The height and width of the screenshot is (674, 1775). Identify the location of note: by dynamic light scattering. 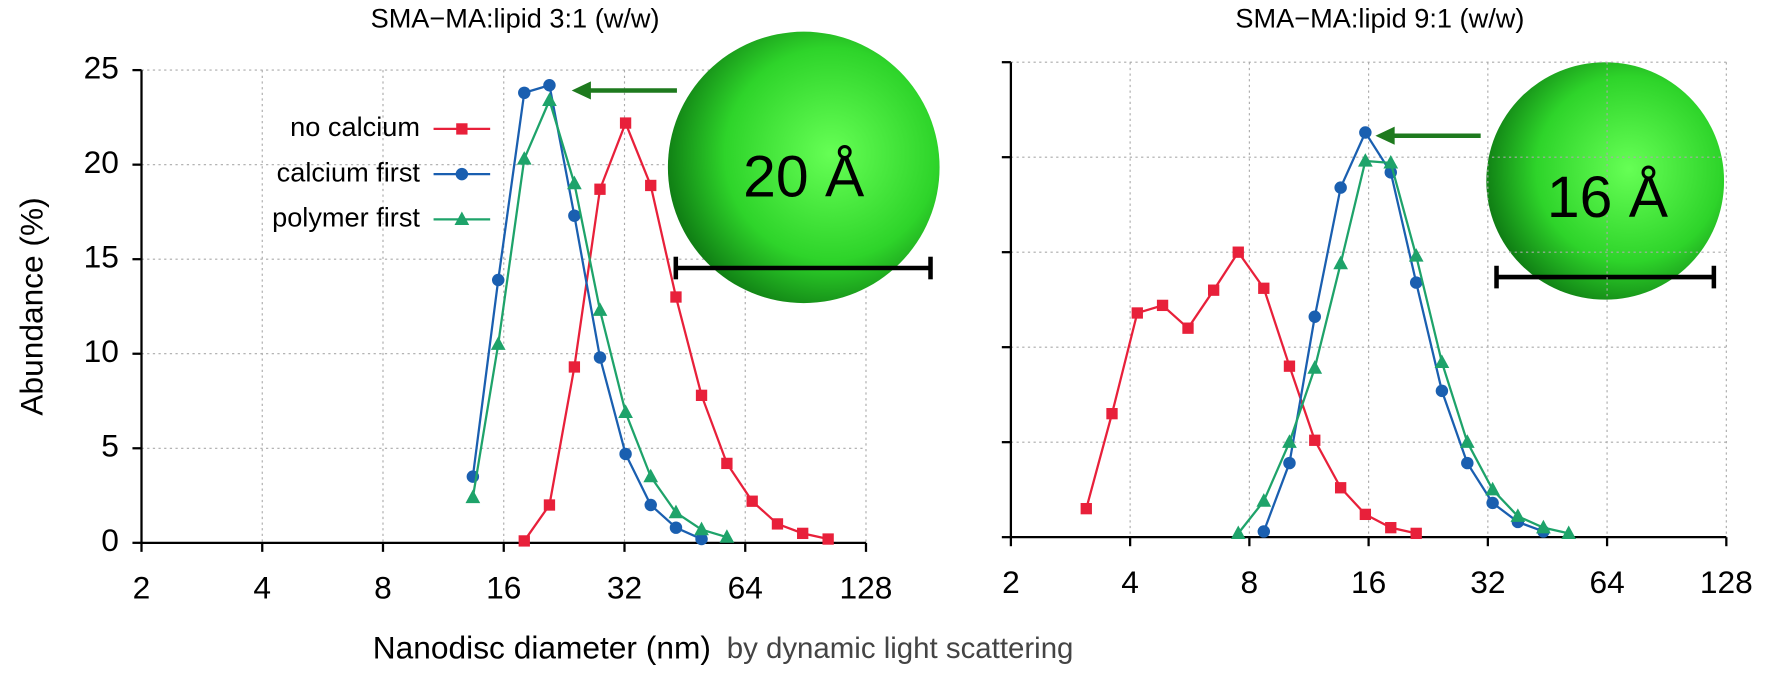
(900, 648).